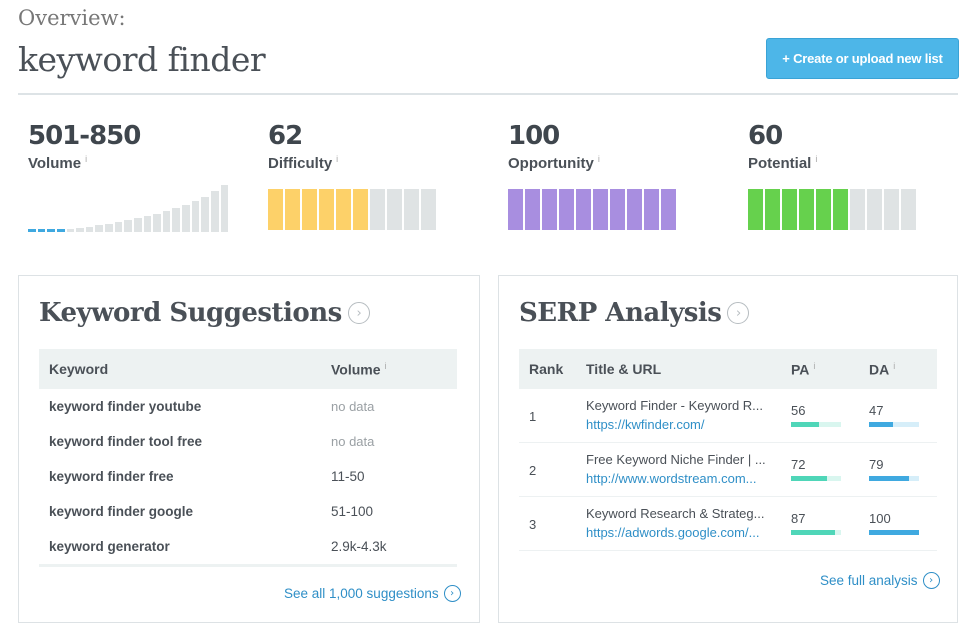 The height and width of the screenshot is (639, 970). Describe the element at coordinates (533, 524) in the screenshot. I see `rank-cell: 3` at that location.